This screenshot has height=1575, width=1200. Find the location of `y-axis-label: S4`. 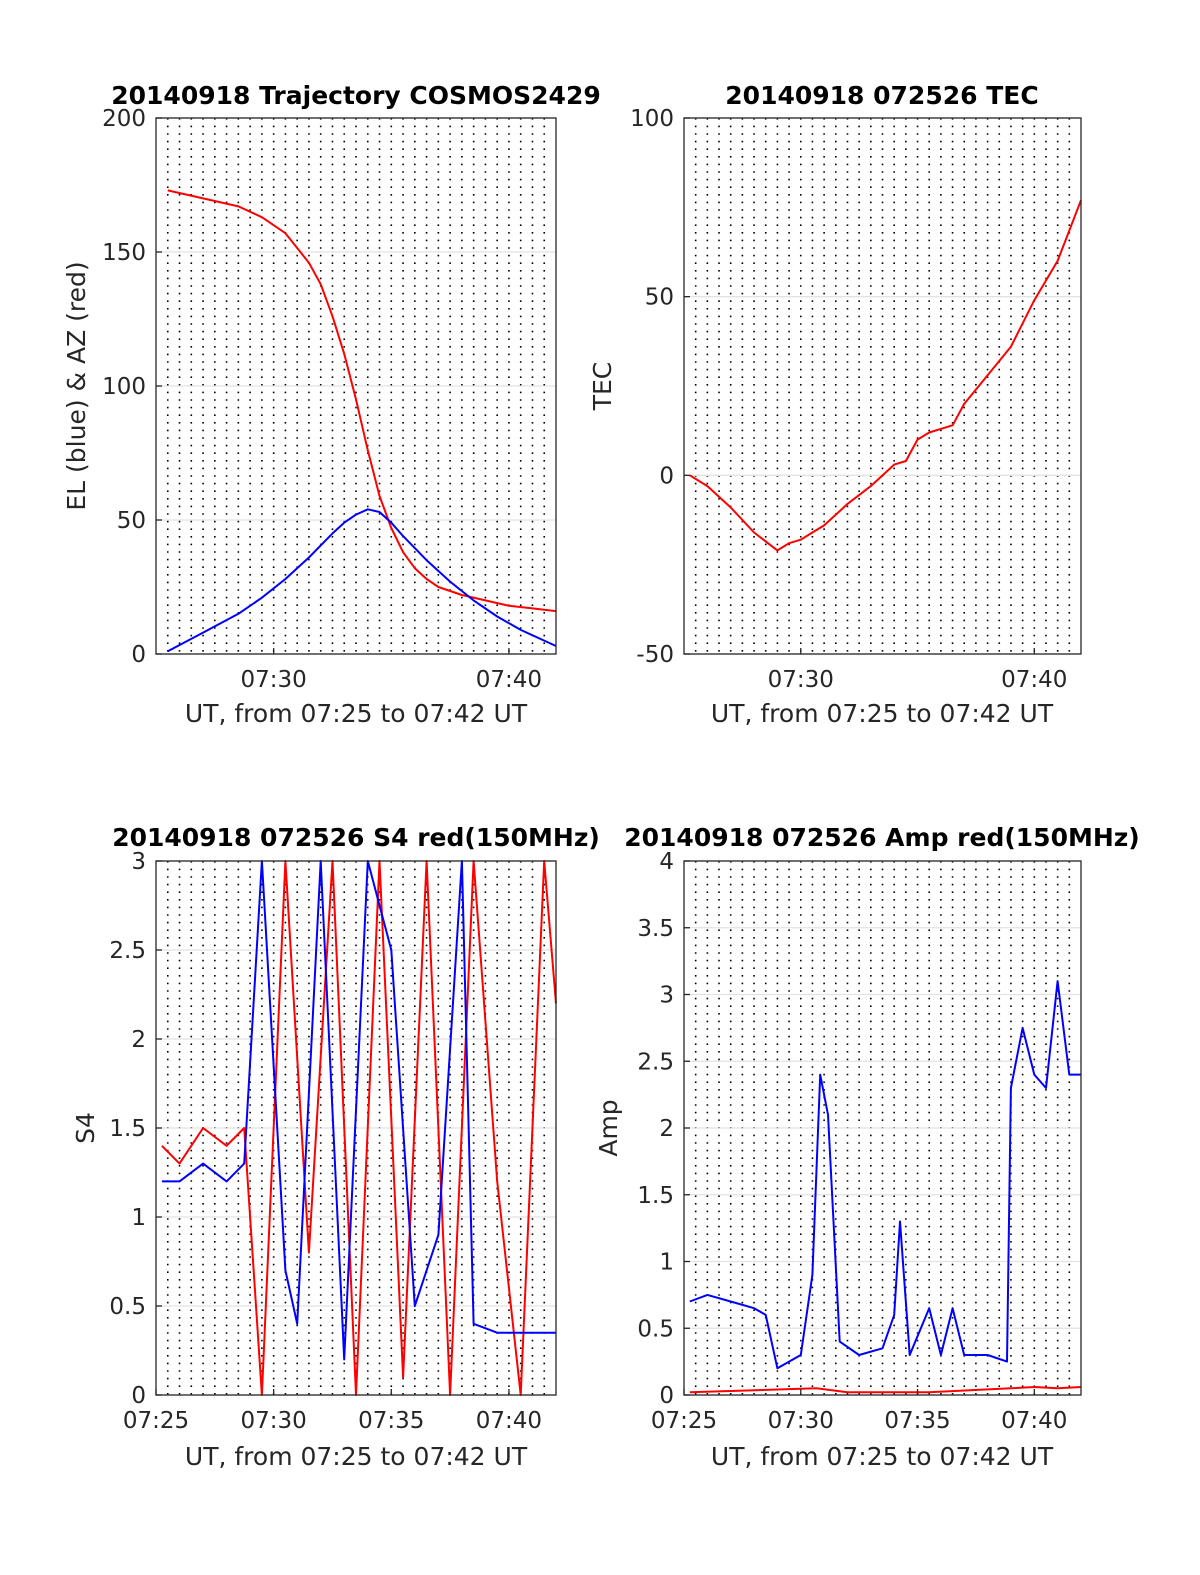

y-axis-label: S4 is located at coordinates (85, 1128).